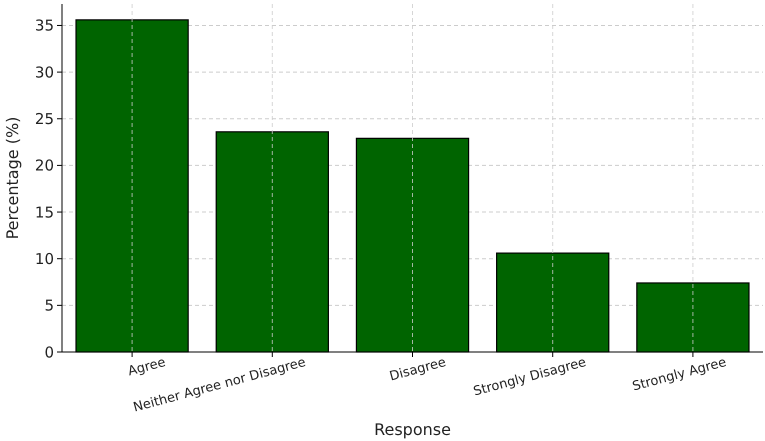 This screenshot has width=765, height=441. What do you see at coordinates (44, 72) in the screenshot?
I see `y-tick-label: 30` at bounding box center [44, 72].